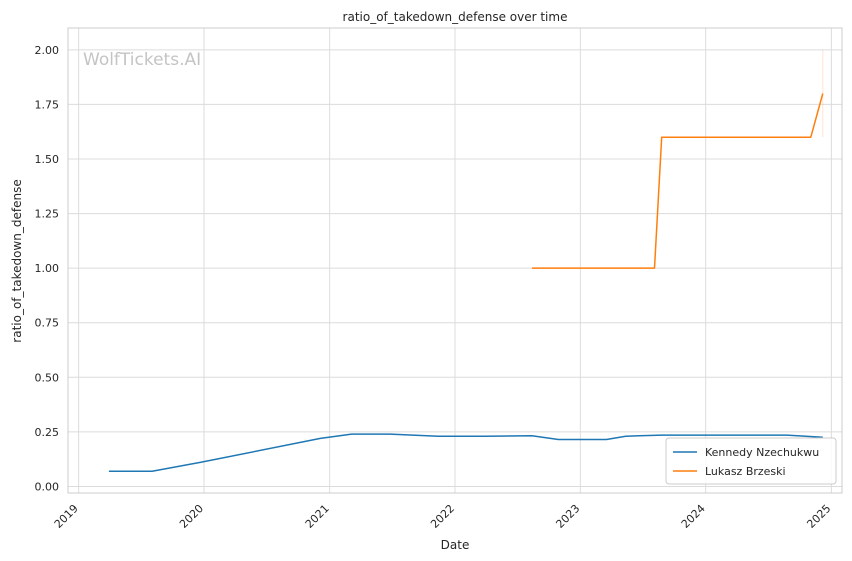  I want to click on y-tick-label: 0.25, so click(47, 432).